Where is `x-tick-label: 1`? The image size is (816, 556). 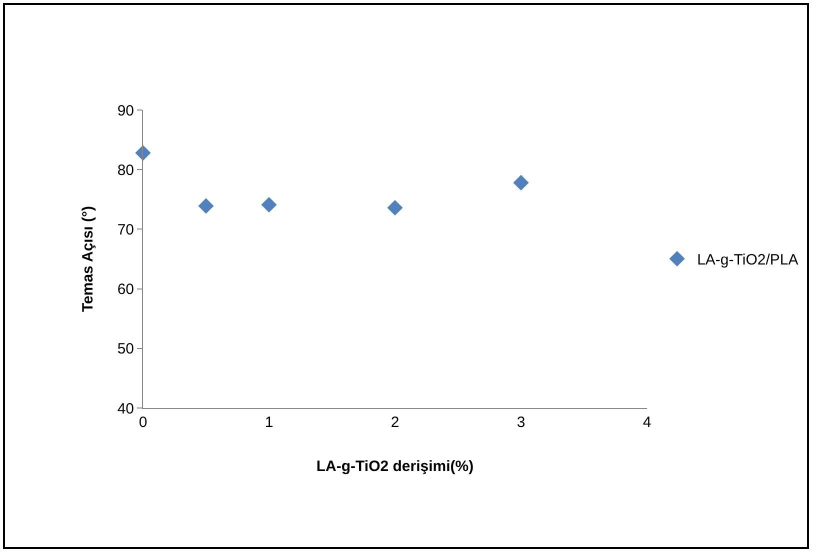 x-tick-label: 1 is located at coordinates (269, 422).